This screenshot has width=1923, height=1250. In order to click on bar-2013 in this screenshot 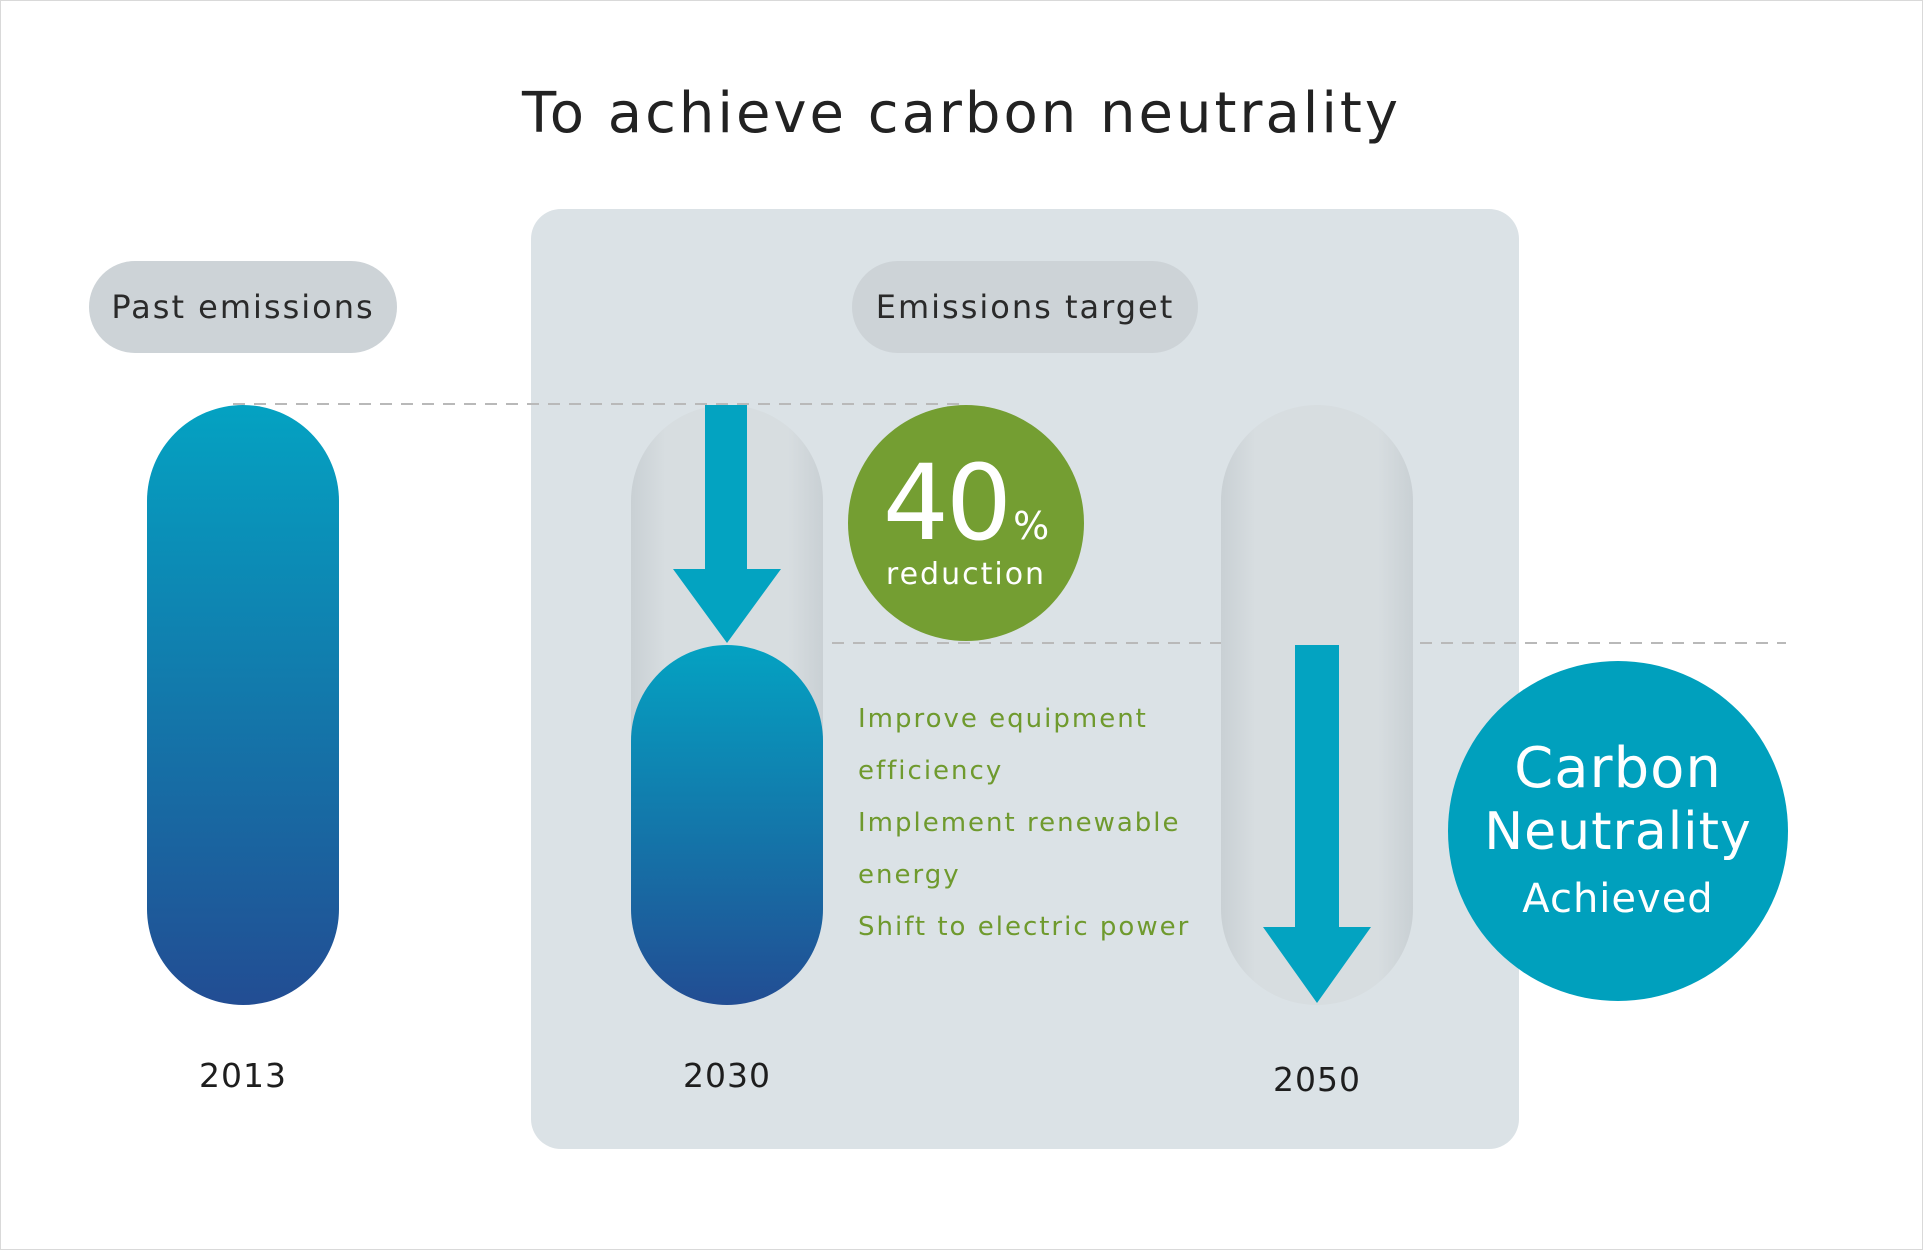, I will do `click(243, 705)`.